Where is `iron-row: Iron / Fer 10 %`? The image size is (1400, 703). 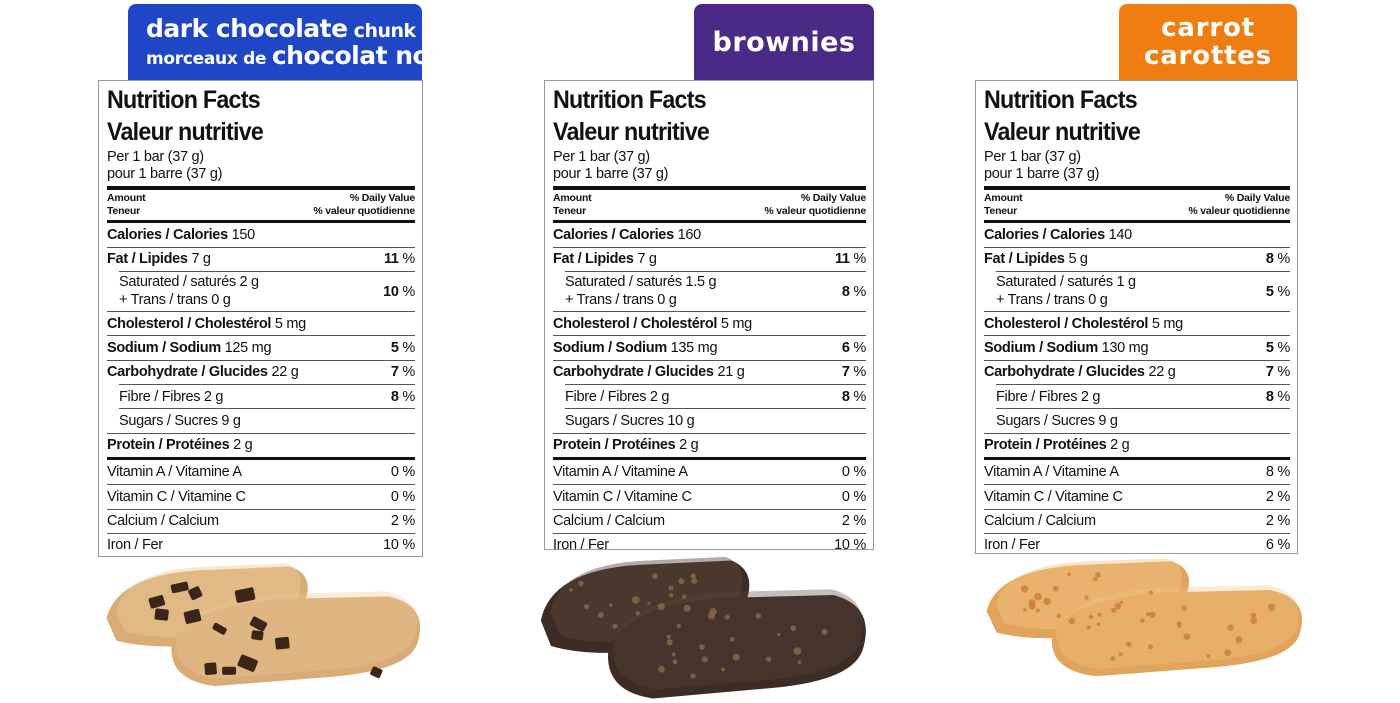
iron-row: Iron / Fer 10 % is located at coordinates (709, 544).